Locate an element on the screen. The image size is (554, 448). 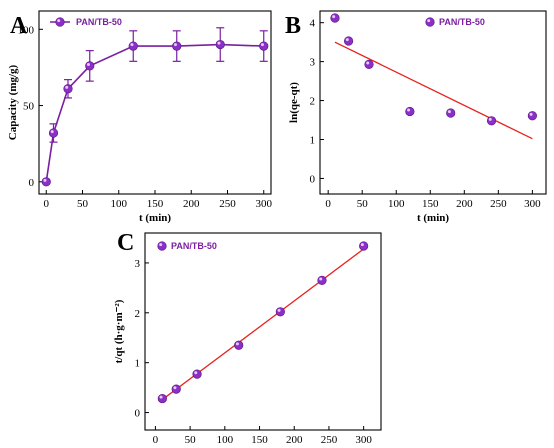
x-tick-label-a: 50 is located at coordinates (83, 204).